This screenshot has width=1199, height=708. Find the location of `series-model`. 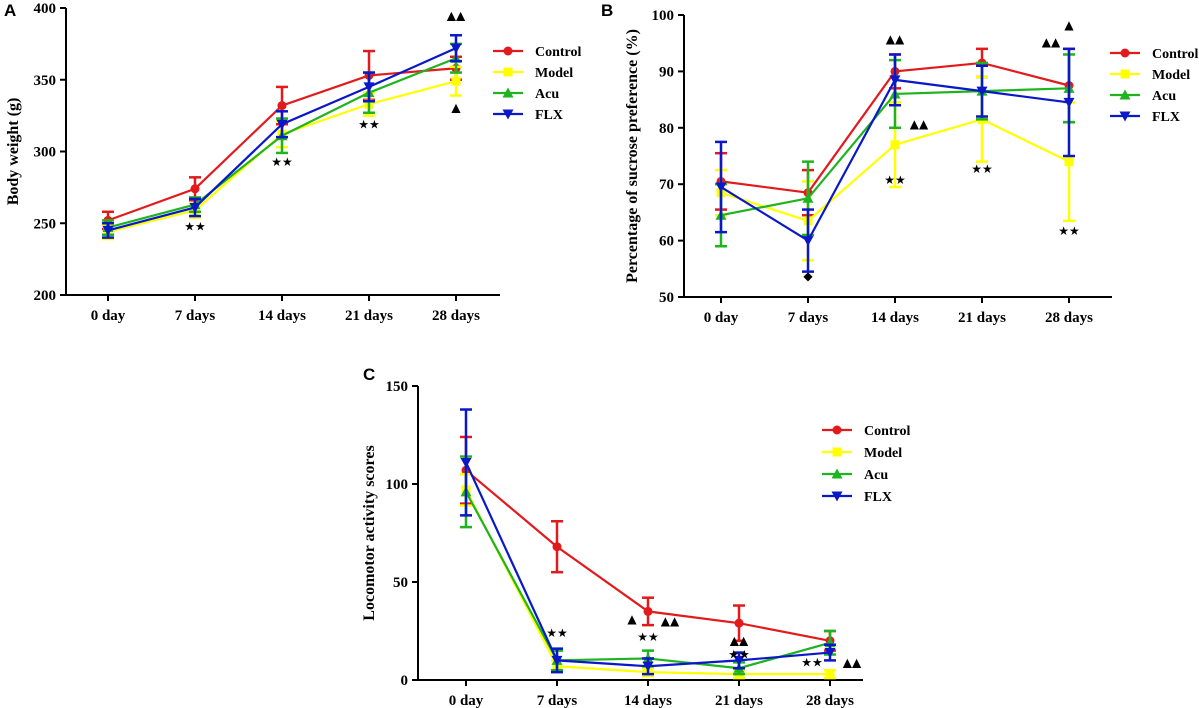

series-model is located at coordinates (648, 576).